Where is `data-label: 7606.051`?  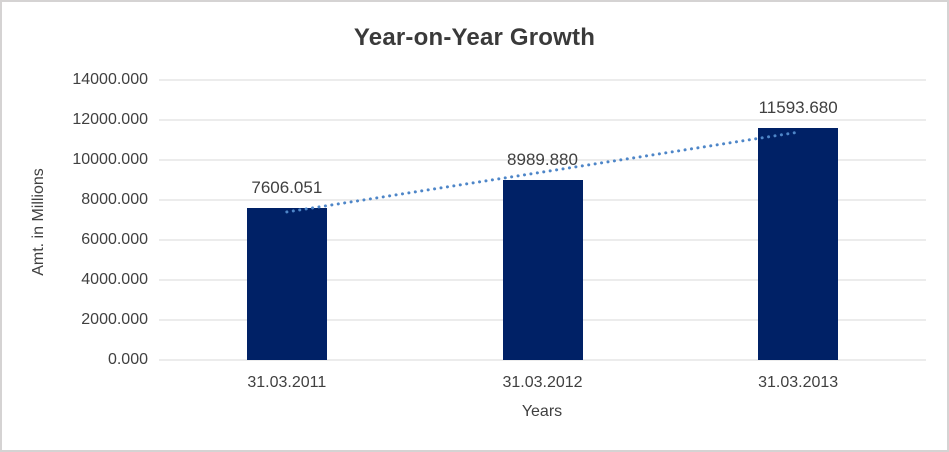 data-label: 7606.051 is located at coordinates (287, 187).